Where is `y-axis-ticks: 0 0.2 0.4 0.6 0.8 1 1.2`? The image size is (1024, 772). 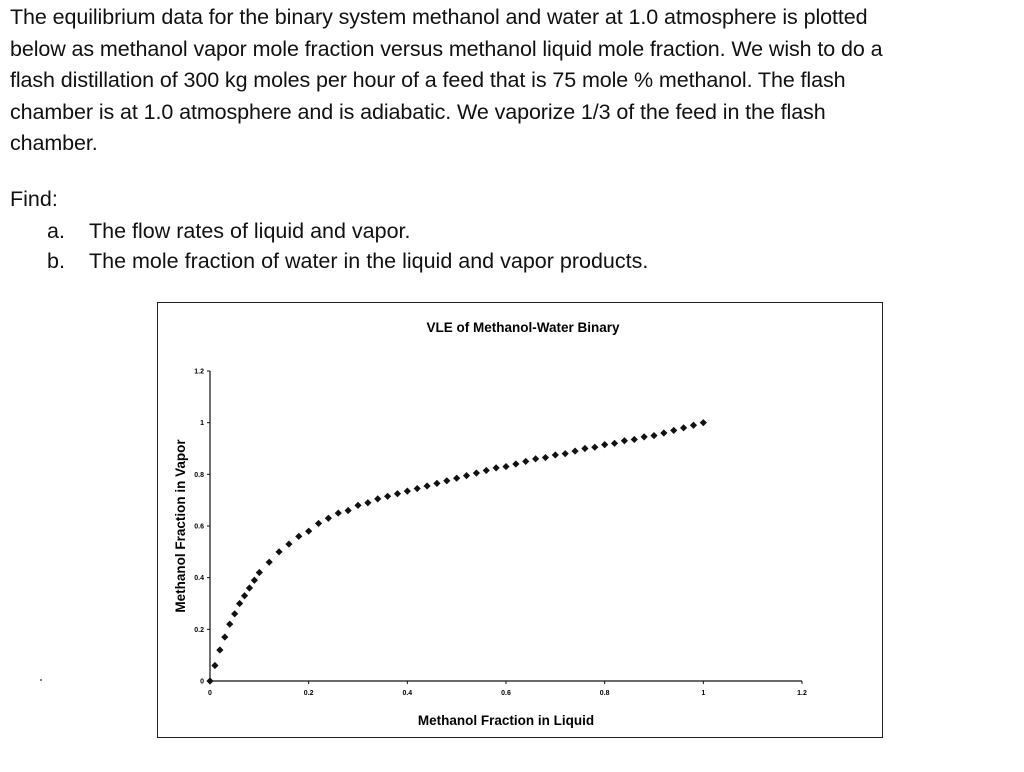 y-axis-ticks: 0 0.2 0.4 0.6 0.8 1 1.2 is located at coordinates (202, 527).